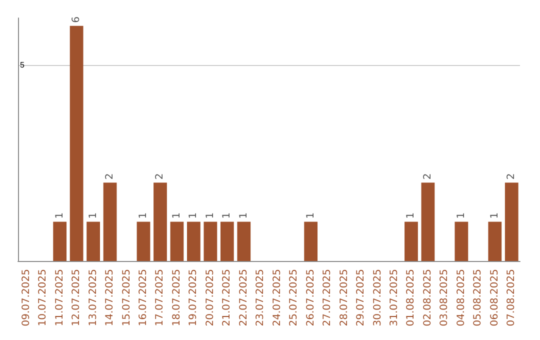 This screenshot has height=340, width=540. Describe the element at coordinates (461, 297) in the screenshot. I see `x-tick-label: 04.08.2025` at that location.